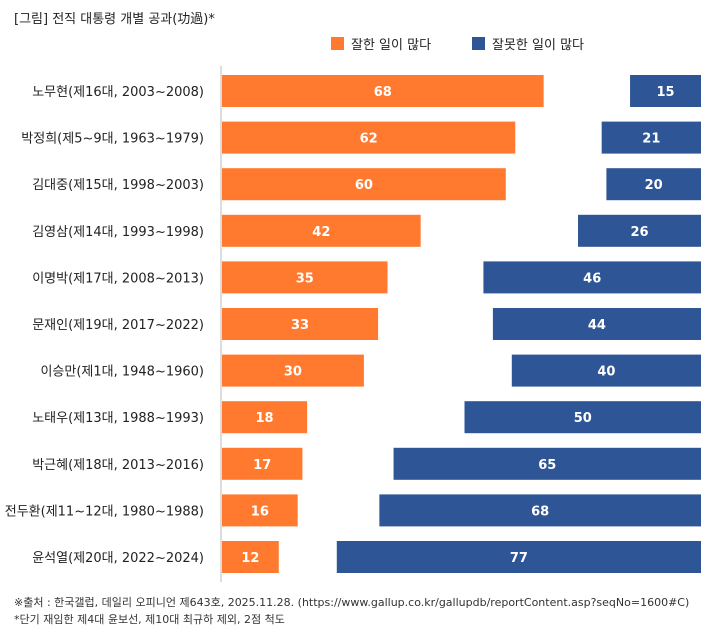  I want to click on data-label-positive: 35, so click(305, 278).